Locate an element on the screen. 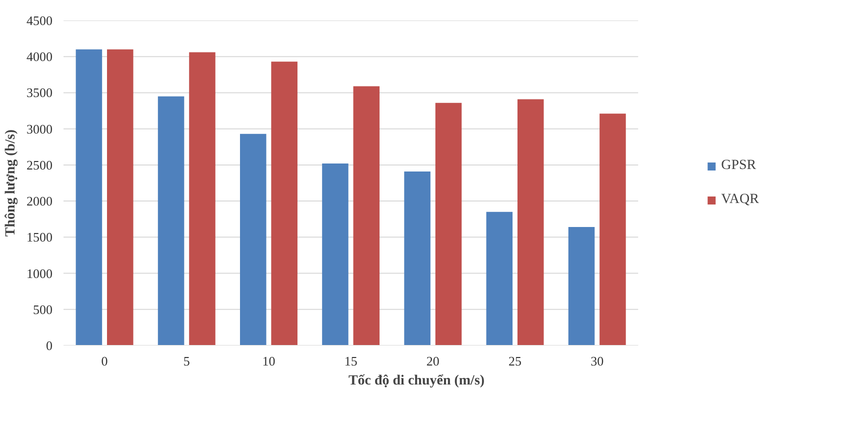  legend-label: GPSR is located at coordinates (738, 166).